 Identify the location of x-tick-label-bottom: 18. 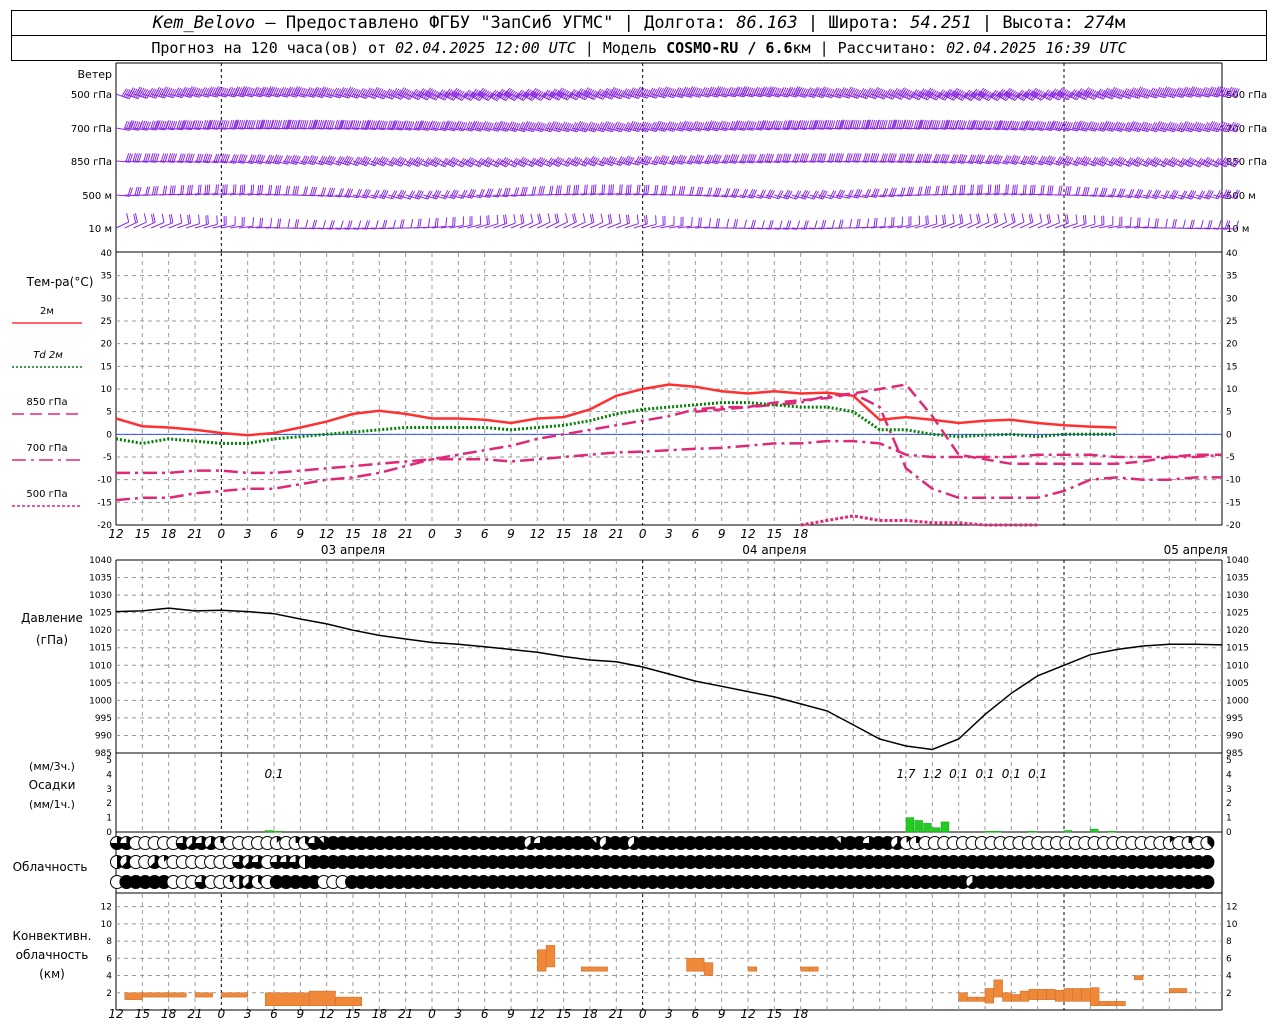
(380, 1014).